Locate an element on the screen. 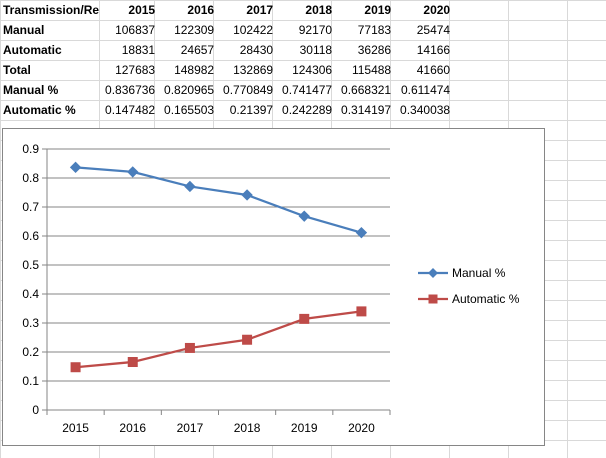 The height and width of the screenshot is (458, 606). value-cell: 24657 is located at coordinates (197, 50).